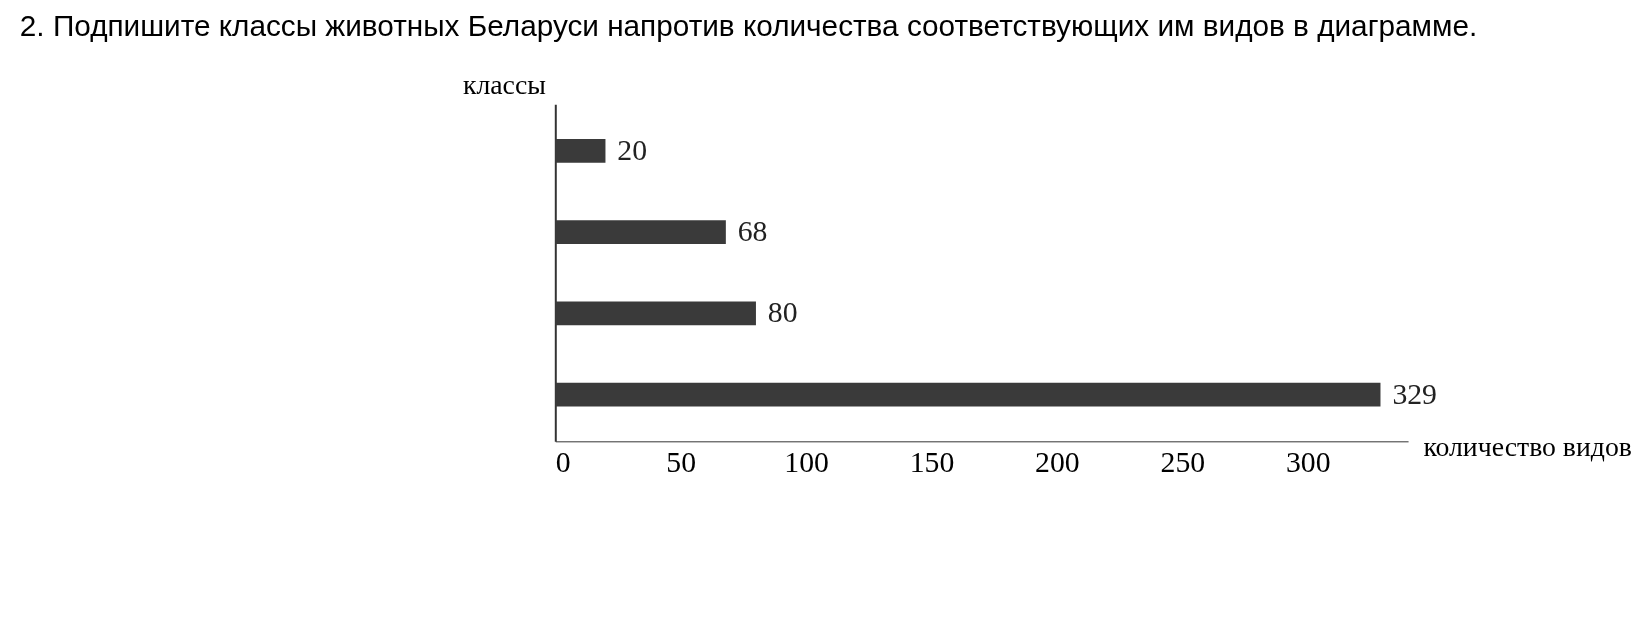 This screenshot has width=1652, height=636. Describe the element at coordinates (1527, 446) in the screenshot. I see `x-axis-title: количество видов` at that location.